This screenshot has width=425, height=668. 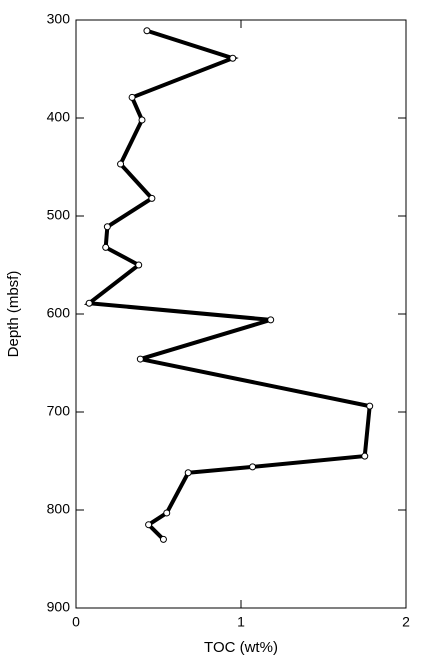 I want to click on y-axis-label: Depth (mbsf), so click(x=13, y=314).